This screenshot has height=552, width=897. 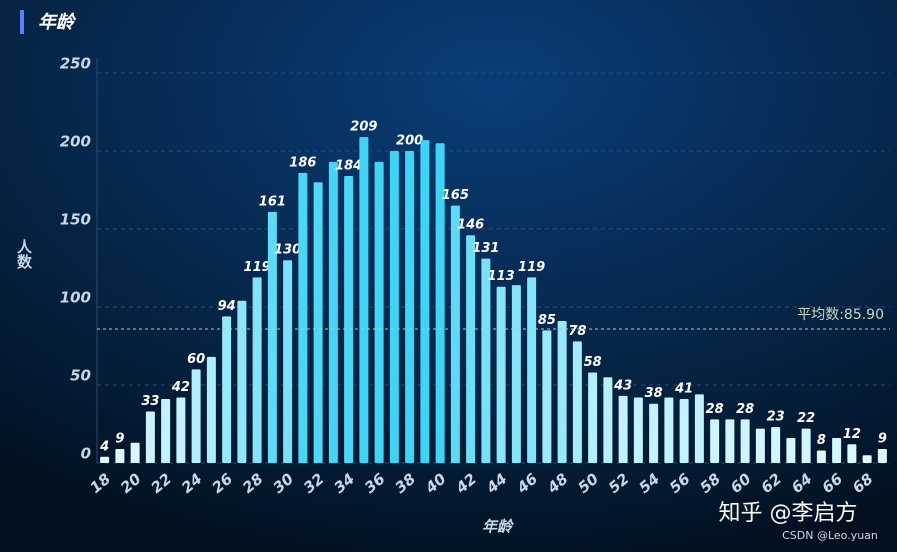 I want to click on watermark: CSDN @Leo.yuan, so click(x=830, y=535).